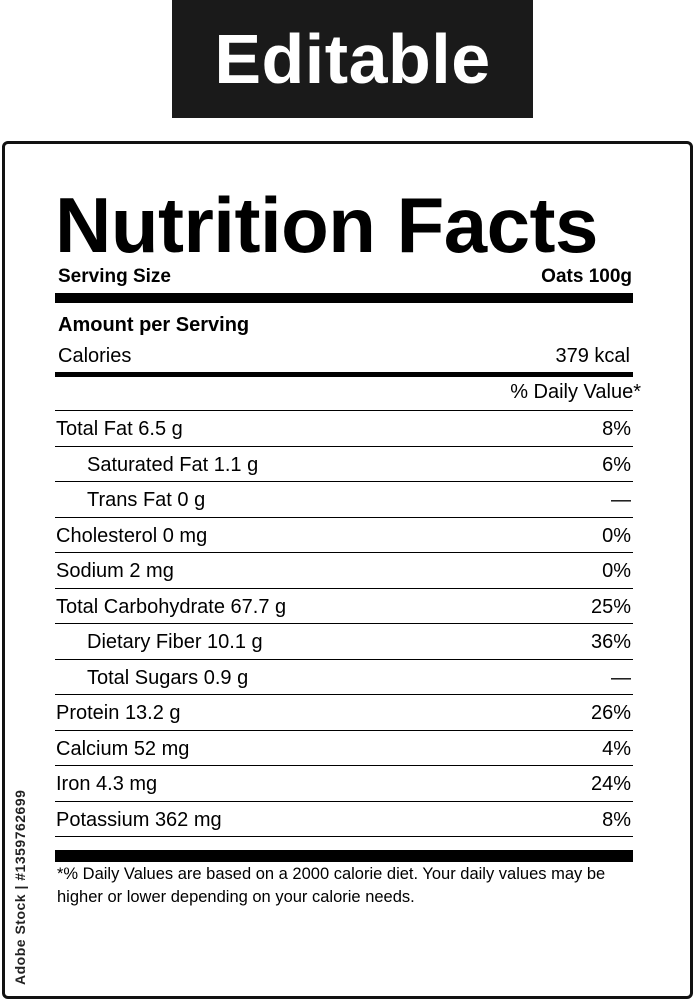 The image size is (695, 1000). I want to click on nutrient-row: Calcium 52 mg 4%, so click(343, 749).